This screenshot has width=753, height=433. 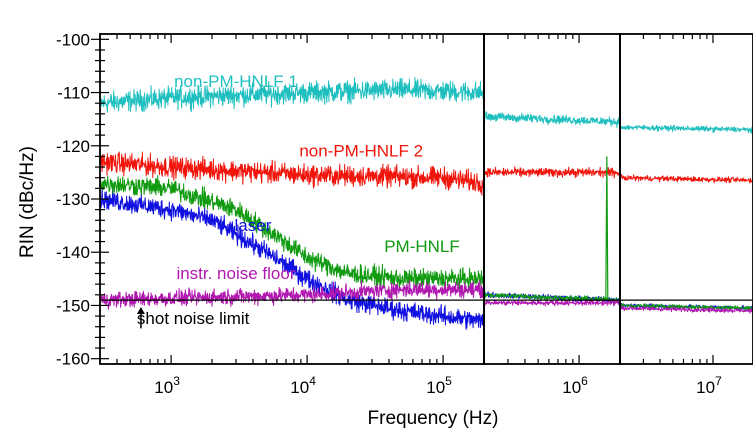 I want to click on y-tick-label: -150, so click(x=73, y=305).